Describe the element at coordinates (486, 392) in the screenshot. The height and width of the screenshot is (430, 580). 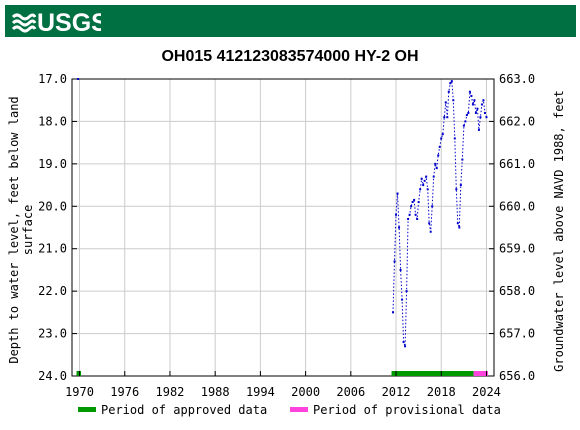
I see `x-tick-label: 2024` at that location.